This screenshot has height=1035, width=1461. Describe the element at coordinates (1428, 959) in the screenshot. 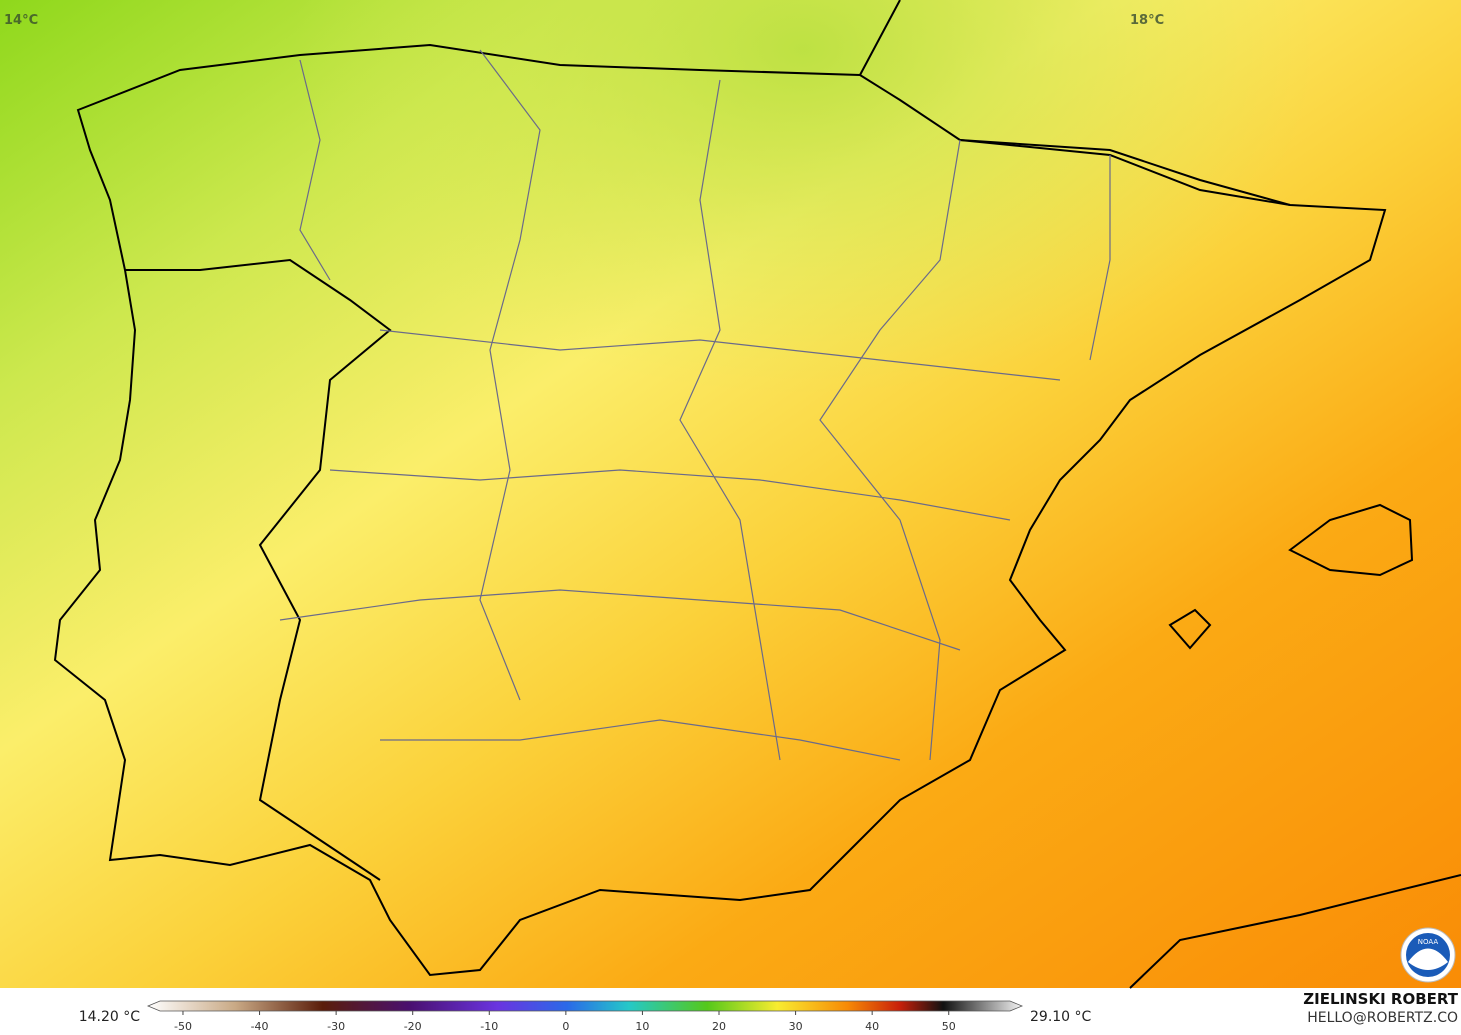

I see `logo-gull` at that location.